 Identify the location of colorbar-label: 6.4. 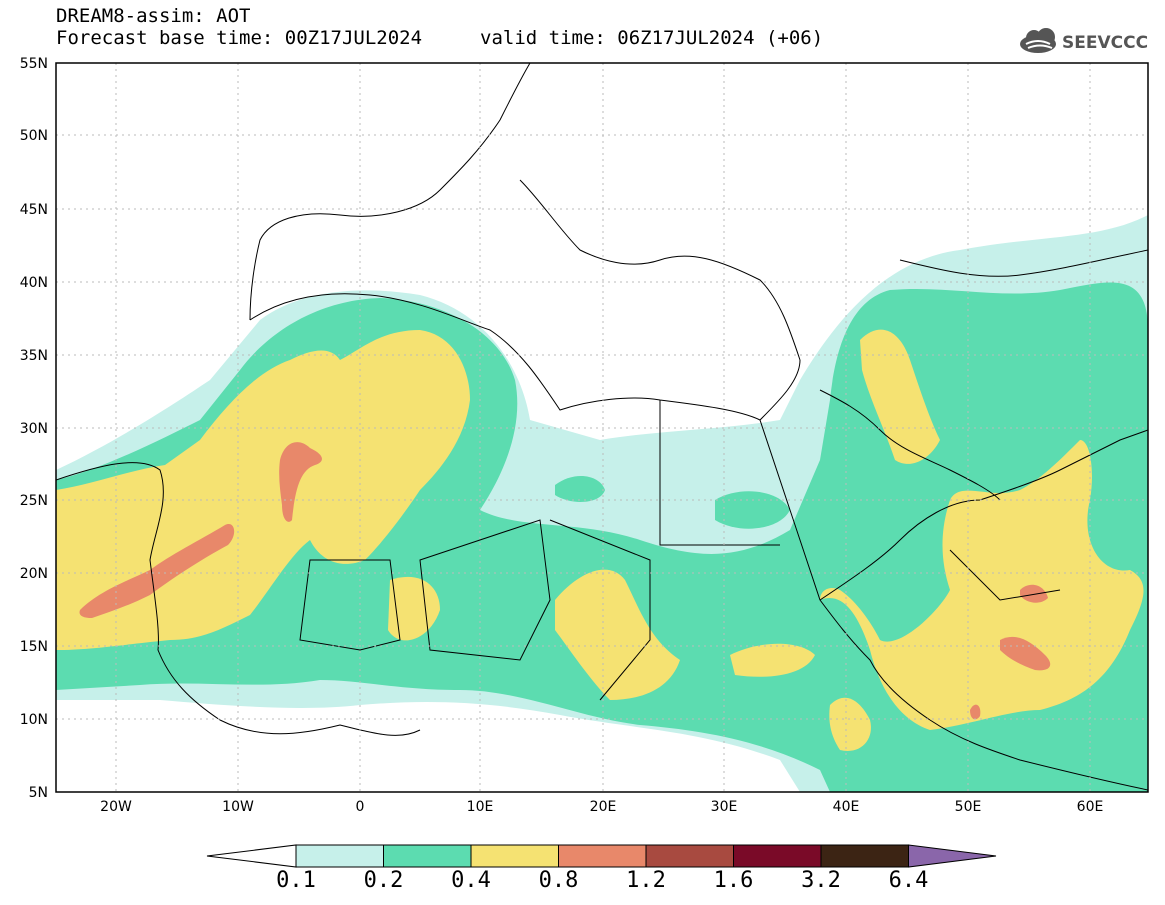
(908, 880).